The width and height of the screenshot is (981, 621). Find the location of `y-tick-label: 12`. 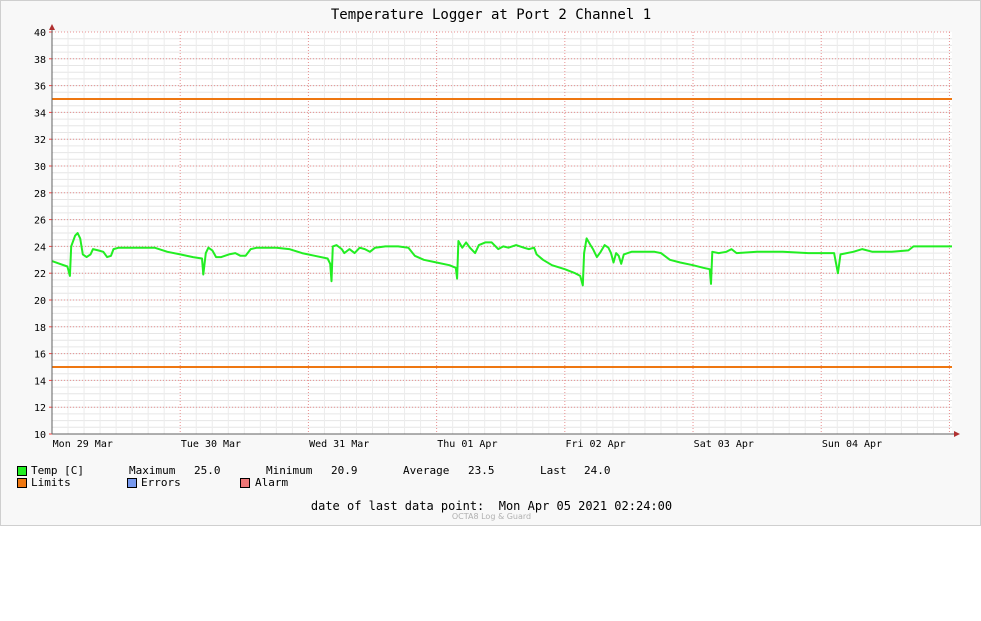

y-tick-label: 12 is located at coordinates (40, 408).